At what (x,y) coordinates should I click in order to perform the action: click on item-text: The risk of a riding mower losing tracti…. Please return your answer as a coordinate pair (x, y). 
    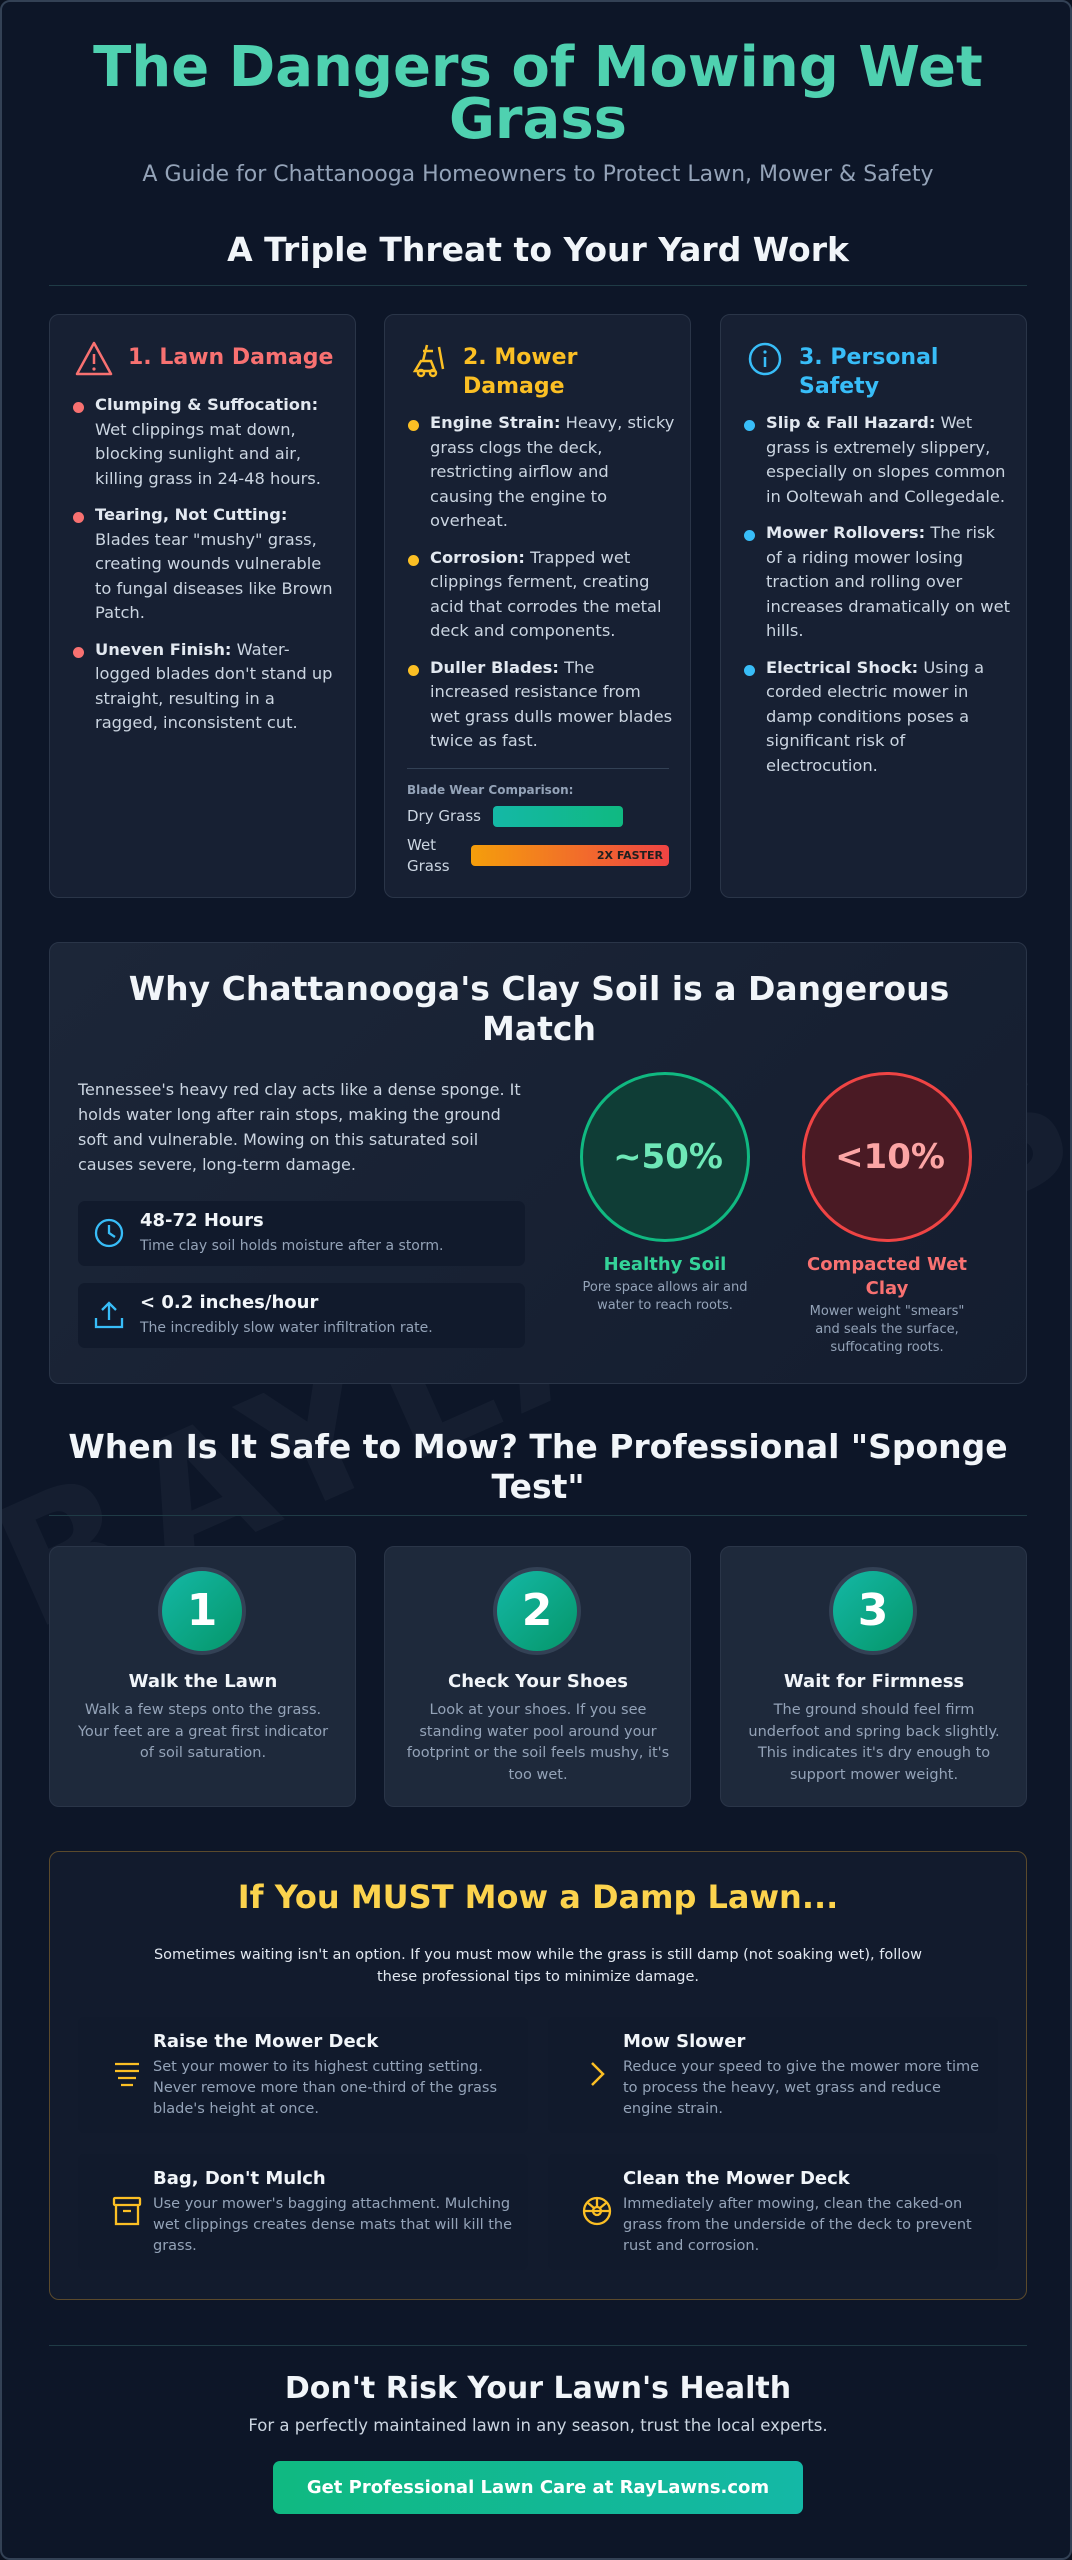
    Looking at the image, I should click on (888, 581).